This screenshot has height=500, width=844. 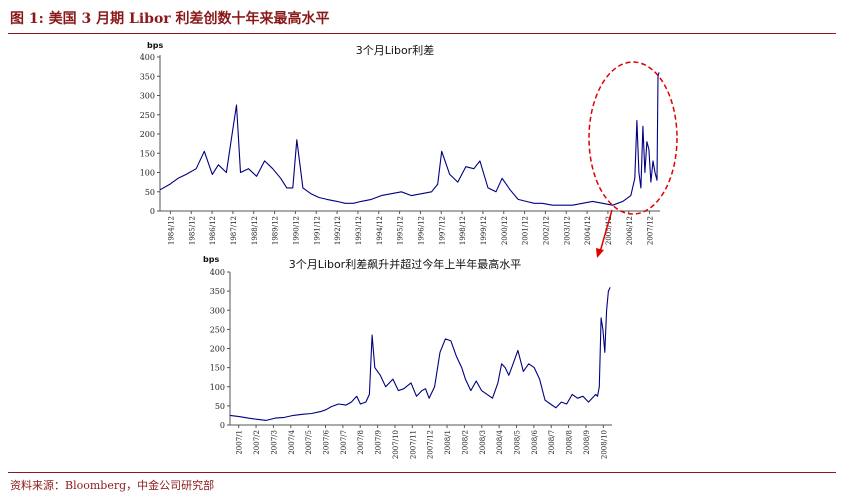 I want to click on x-tick-label: 2007/6, so click(x=327, y=441).